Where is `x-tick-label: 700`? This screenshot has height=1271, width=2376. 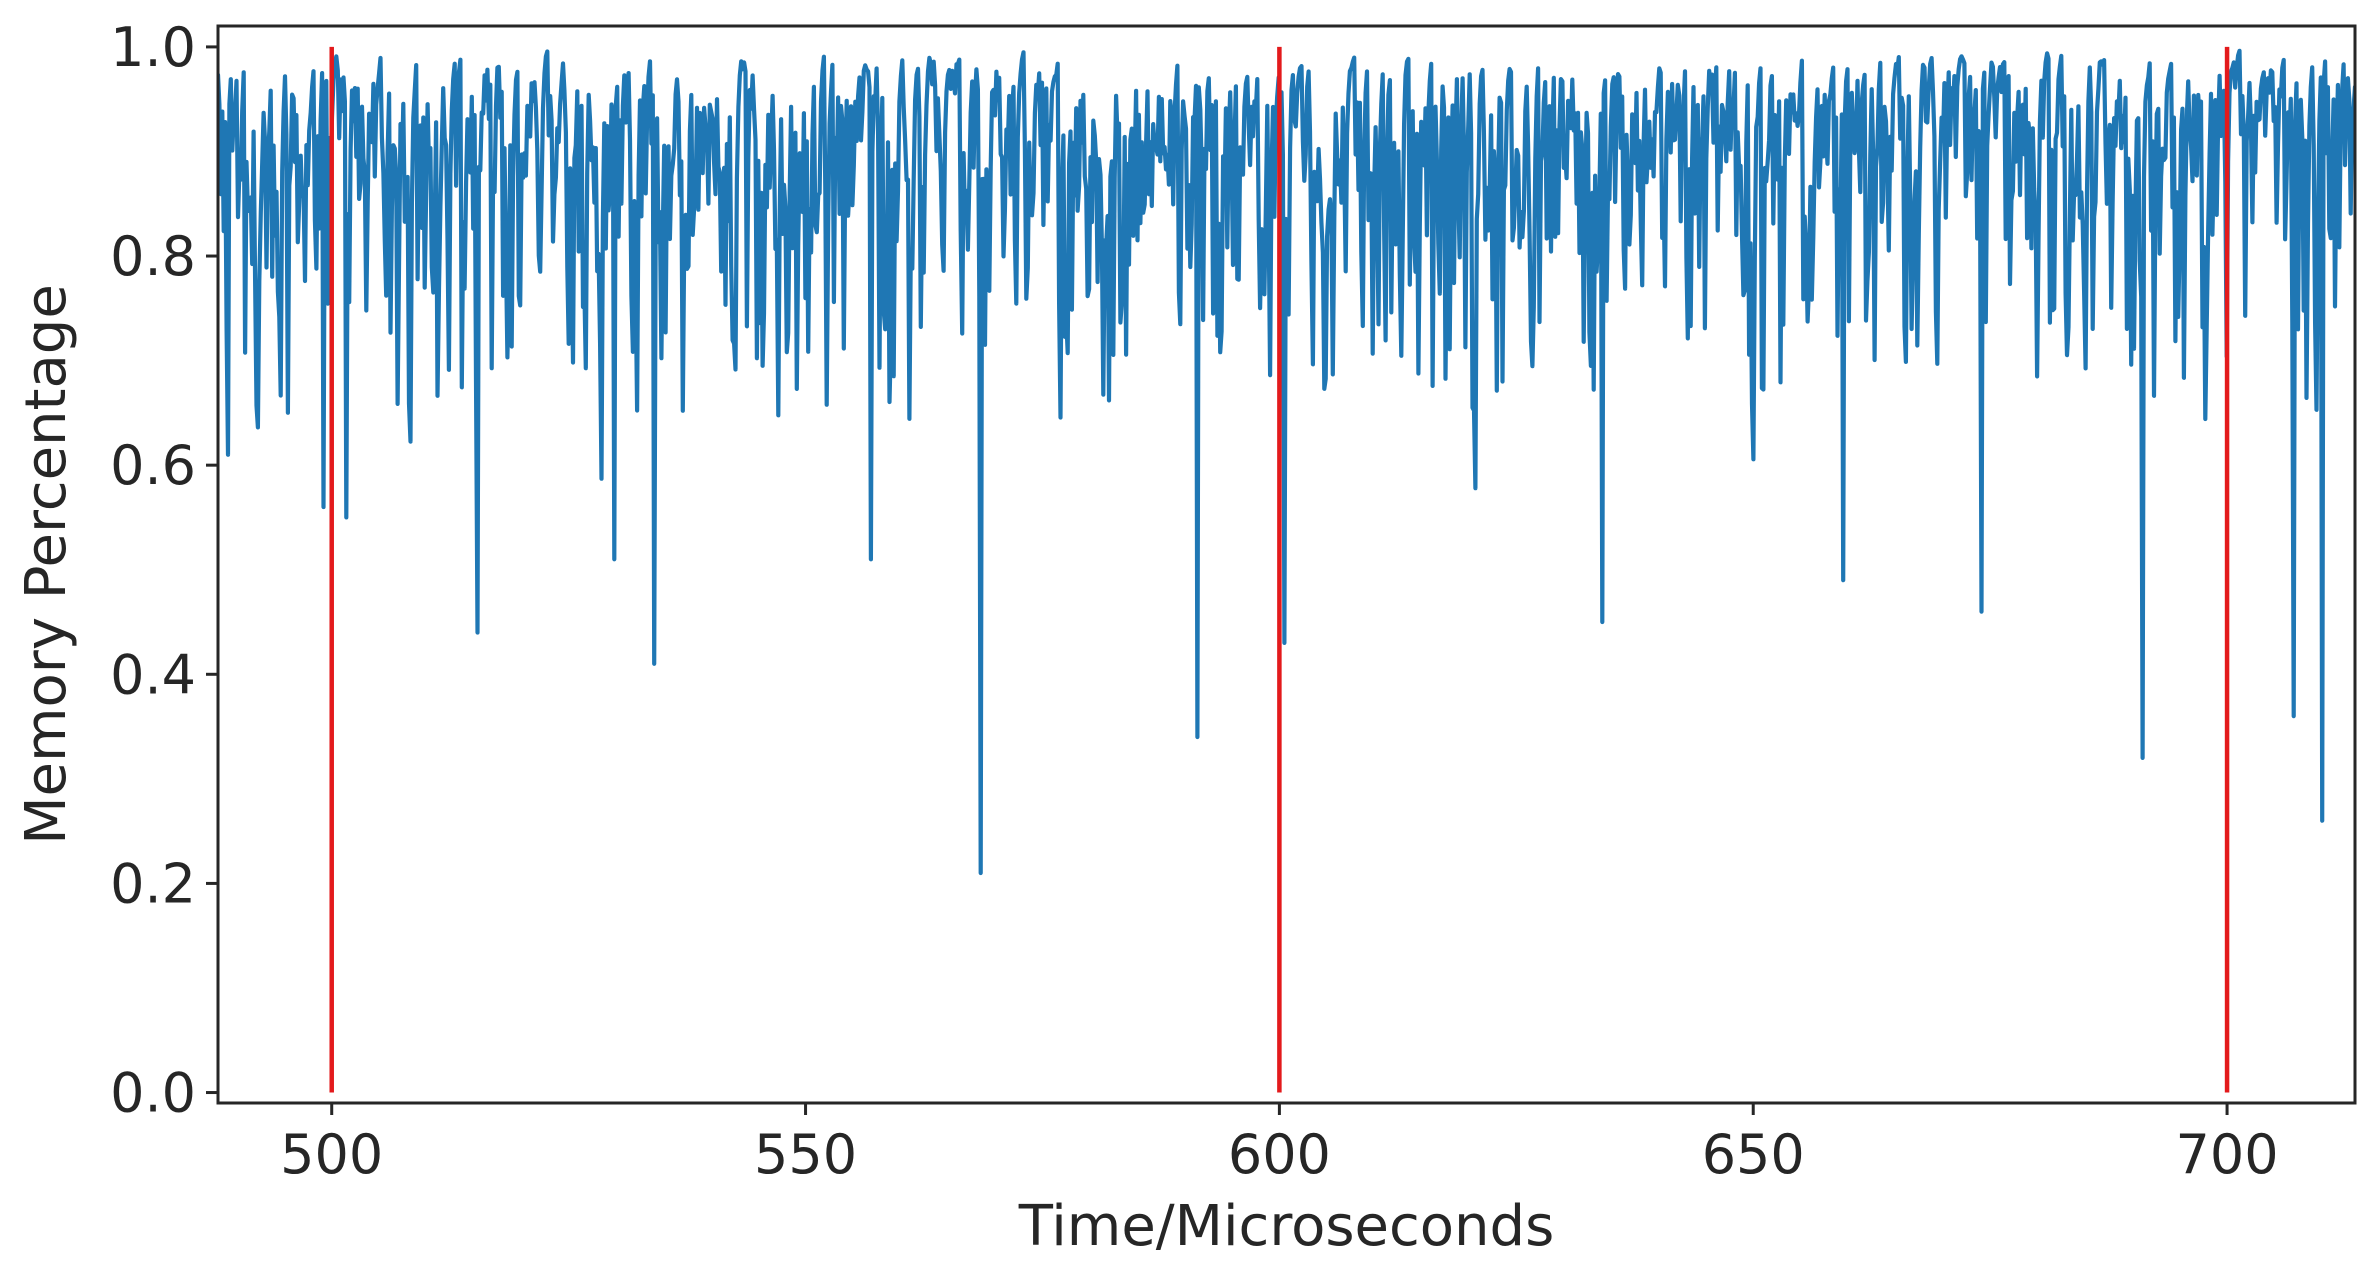 x-tick-label: 700 is located at coordinates (2227, 1154).